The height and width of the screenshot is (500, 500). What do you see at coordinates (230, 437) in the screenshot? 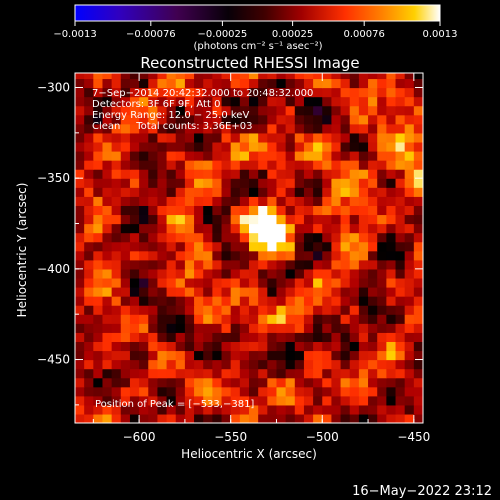
I see `x-tick-label: −550` at bounding box center [230, 437].